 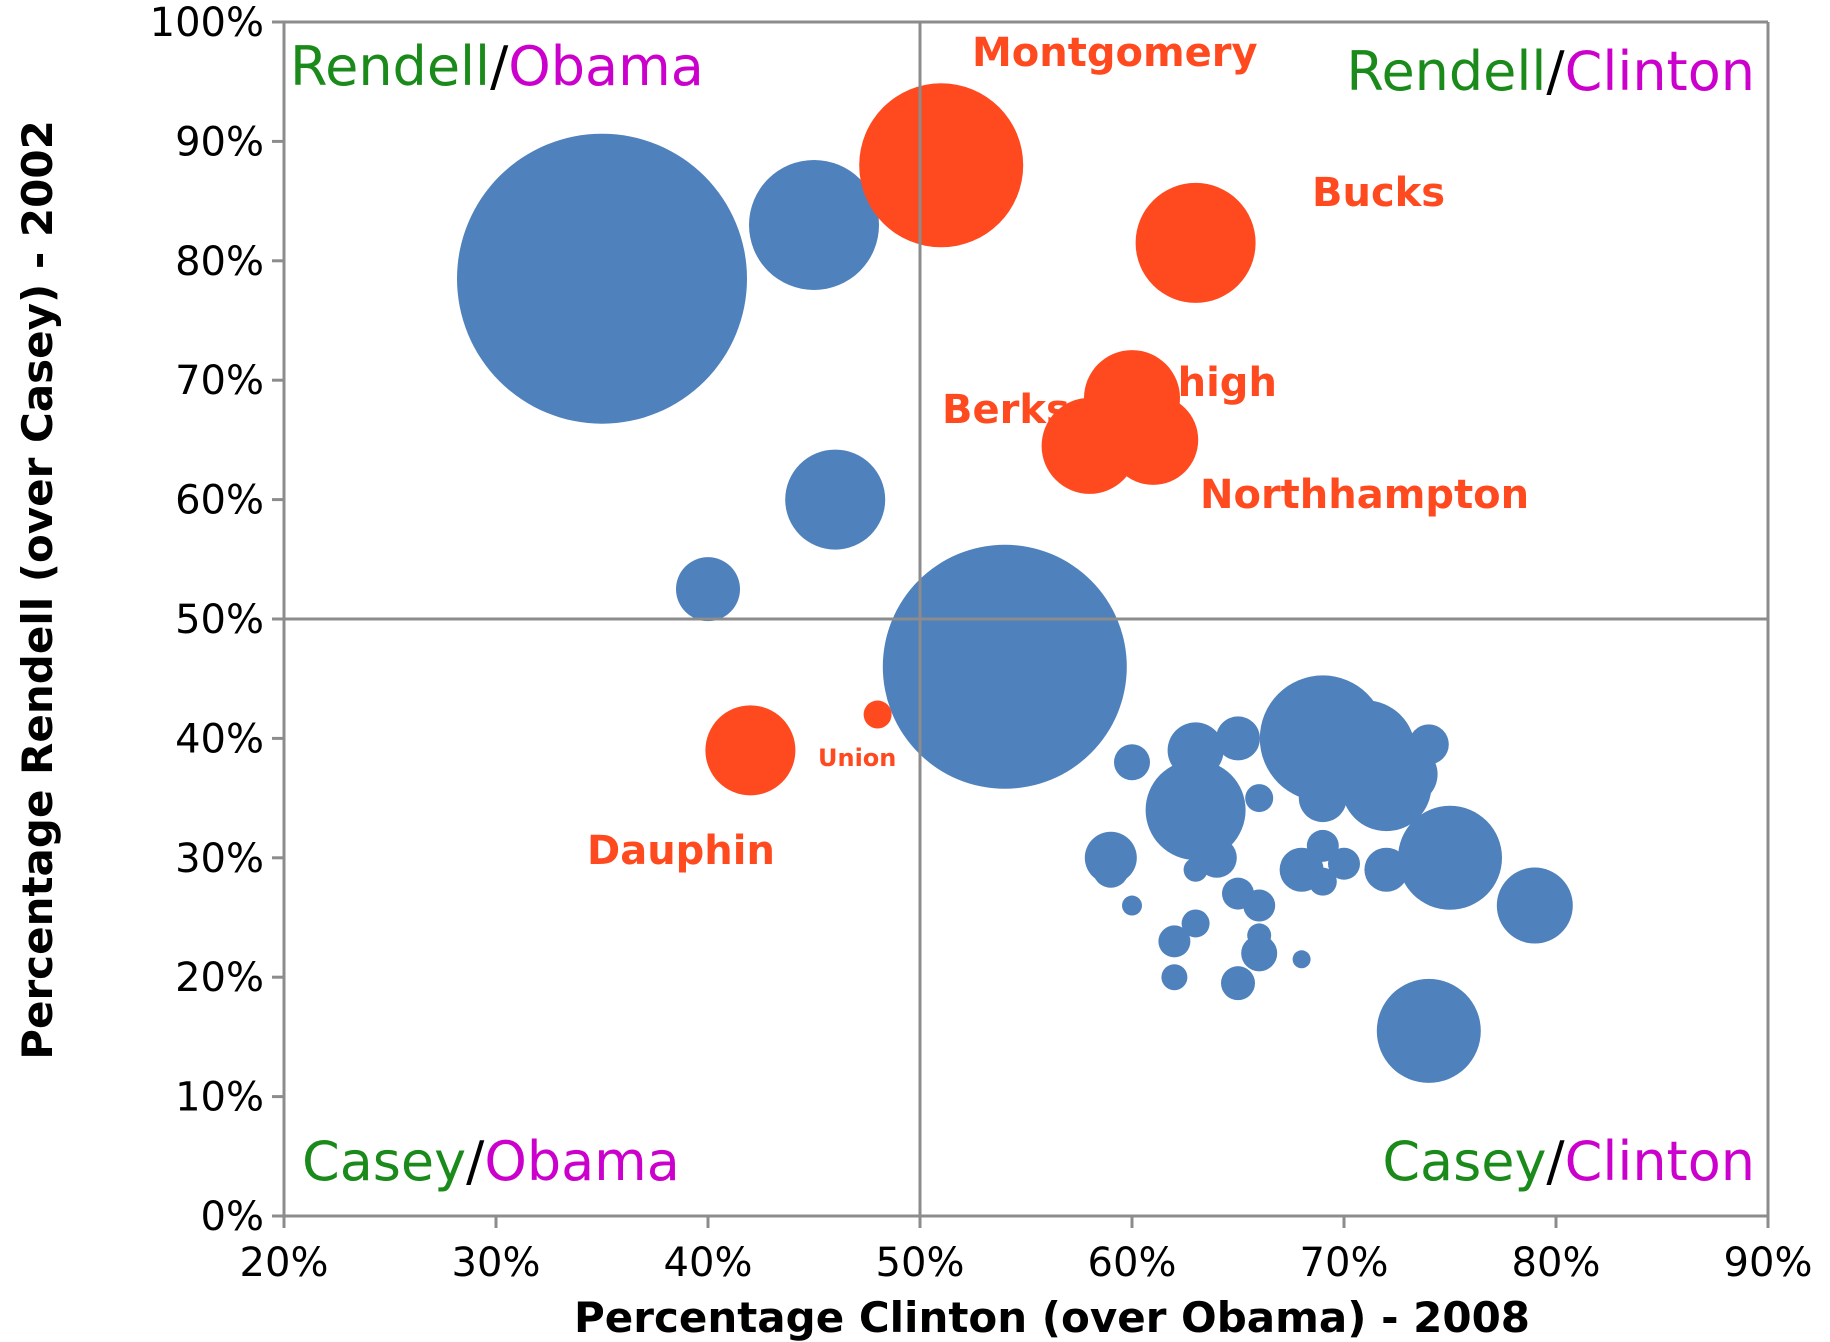 I want to click on x-tick-label: 40%, so click(x=708, y=1263).